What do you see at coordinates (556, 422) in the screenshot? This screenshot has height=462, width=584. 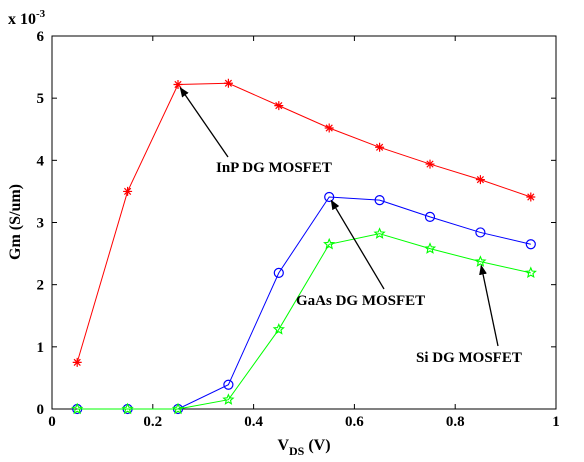 I see `x-tick-label: 1` at bounding box center [556, 422].